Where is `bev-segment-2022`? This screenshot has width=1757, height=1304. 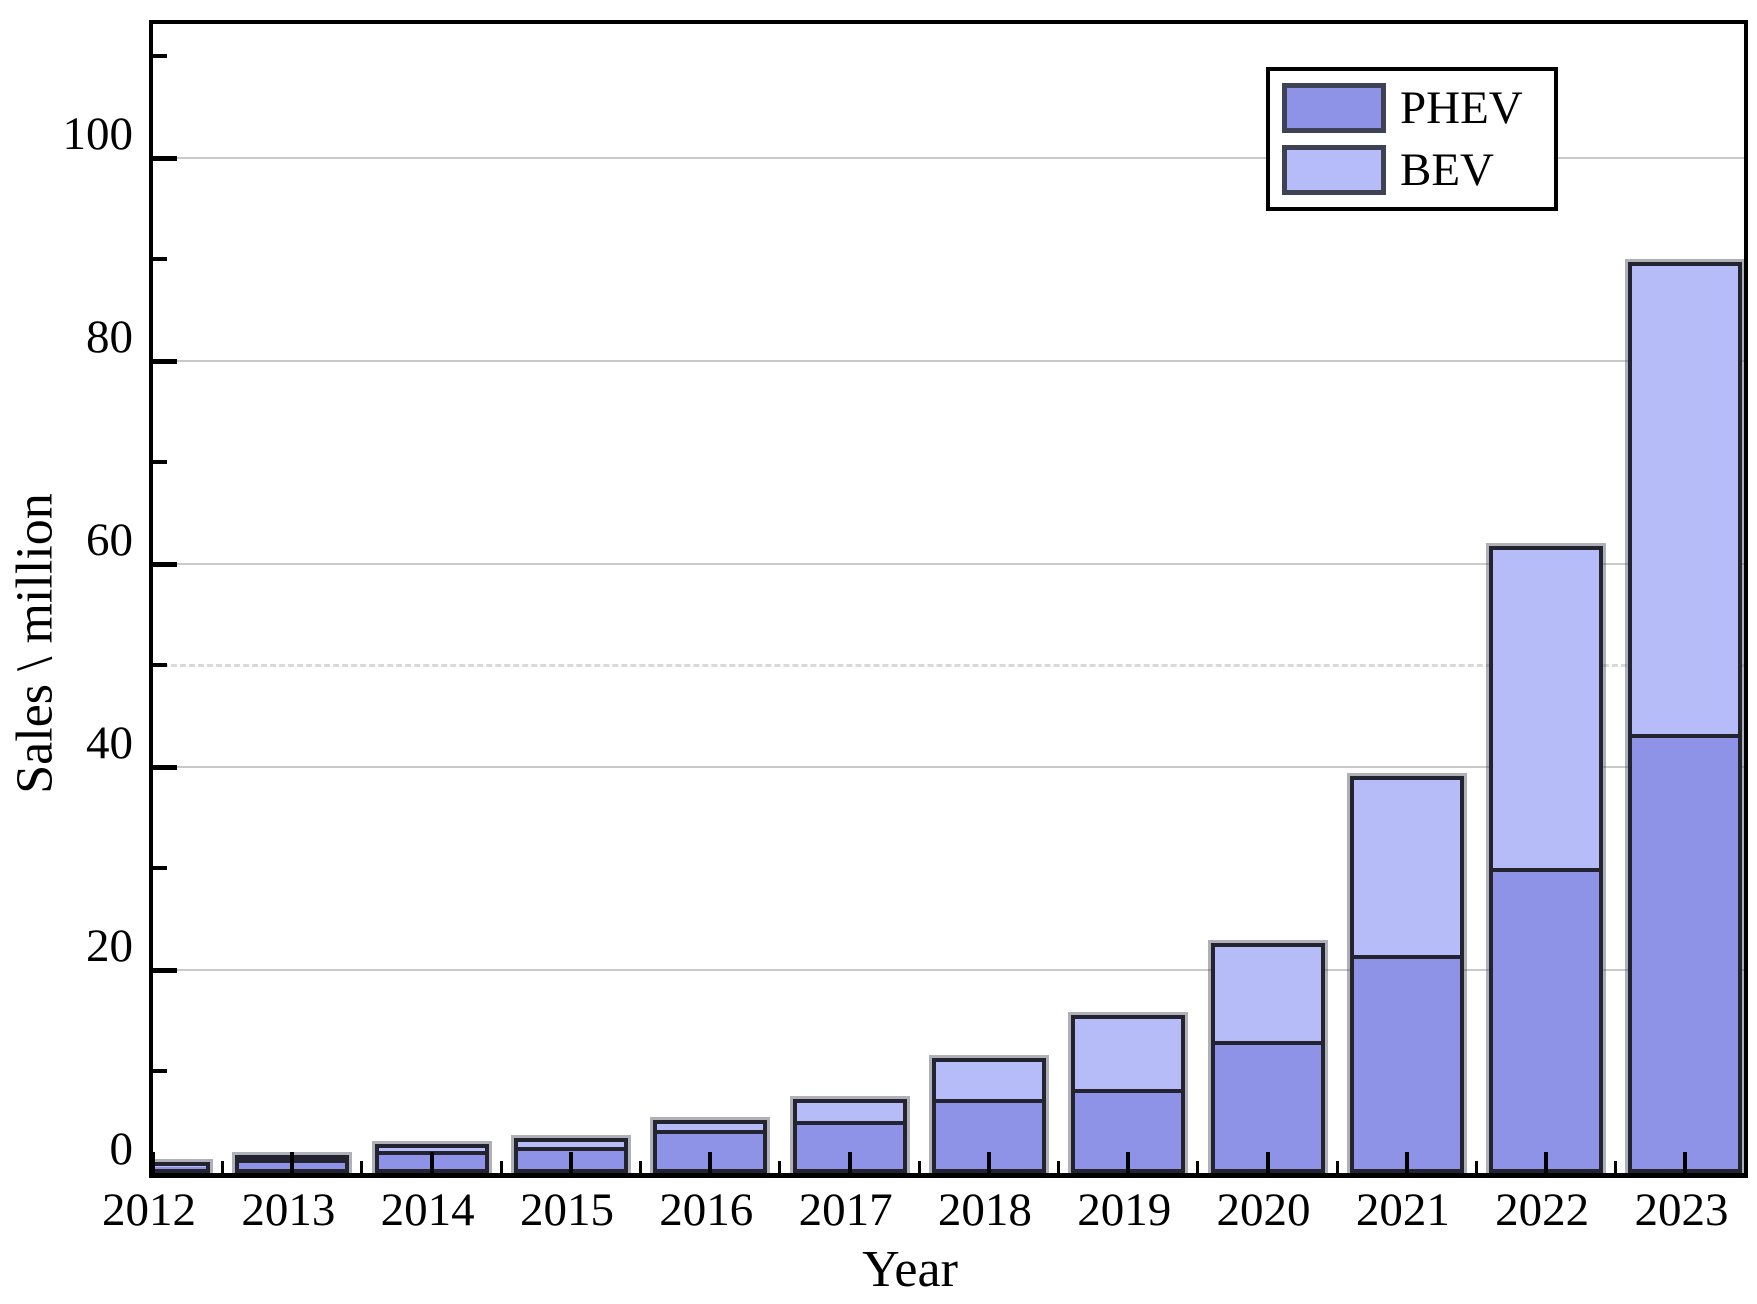
bev-segment-2022 is located at coordinates (1546, 711).